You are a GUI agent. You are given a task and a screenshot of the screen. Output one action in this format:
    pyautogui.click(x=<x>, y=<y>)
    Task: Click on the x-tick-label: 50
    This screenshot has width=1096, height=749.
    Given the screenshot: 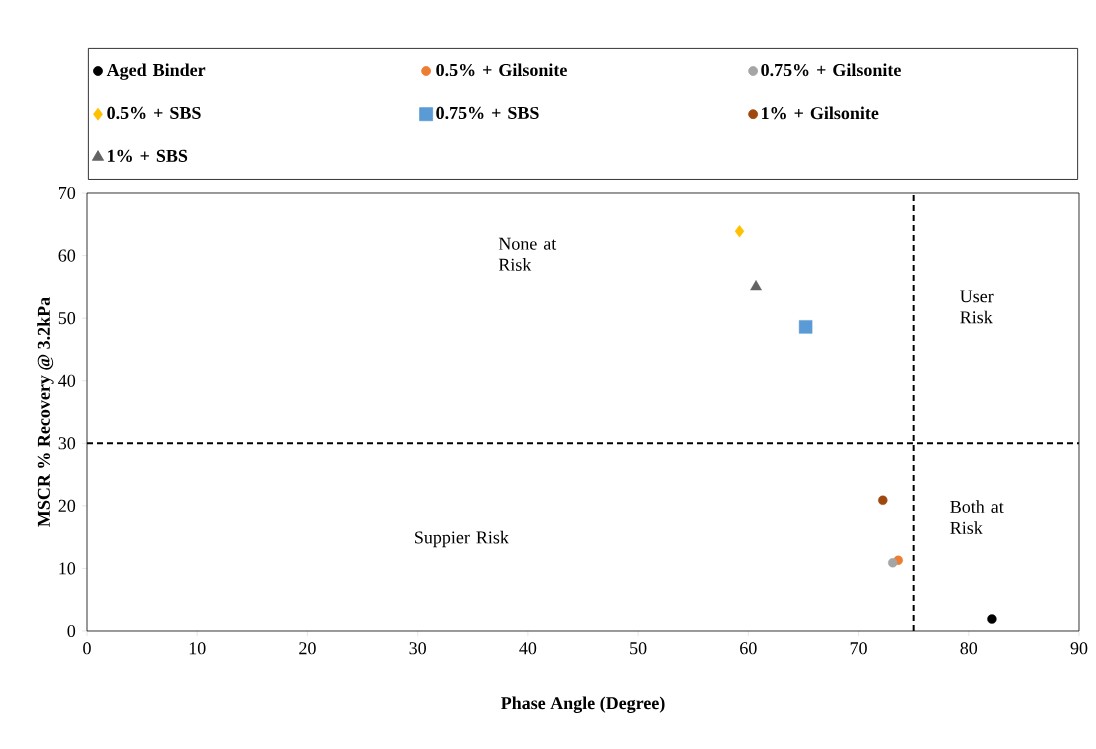 What is the action you would take?
    pyautogui.click(x=638, y=648)
    